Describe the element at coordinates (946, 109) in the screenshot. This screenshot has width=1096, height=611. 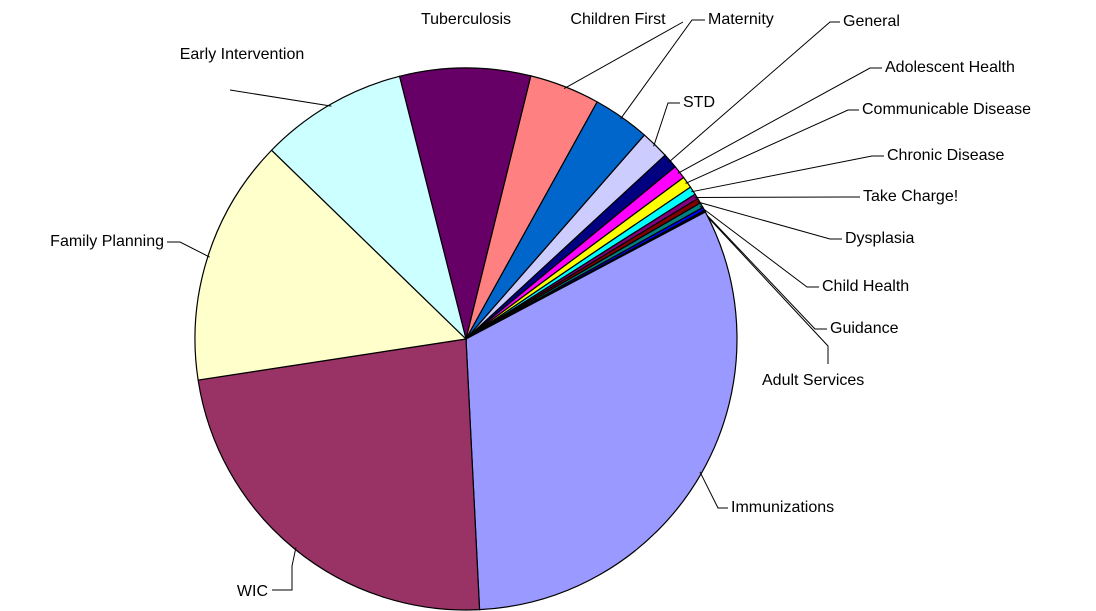
I see `slice-label: Communicable Disease` at that location.